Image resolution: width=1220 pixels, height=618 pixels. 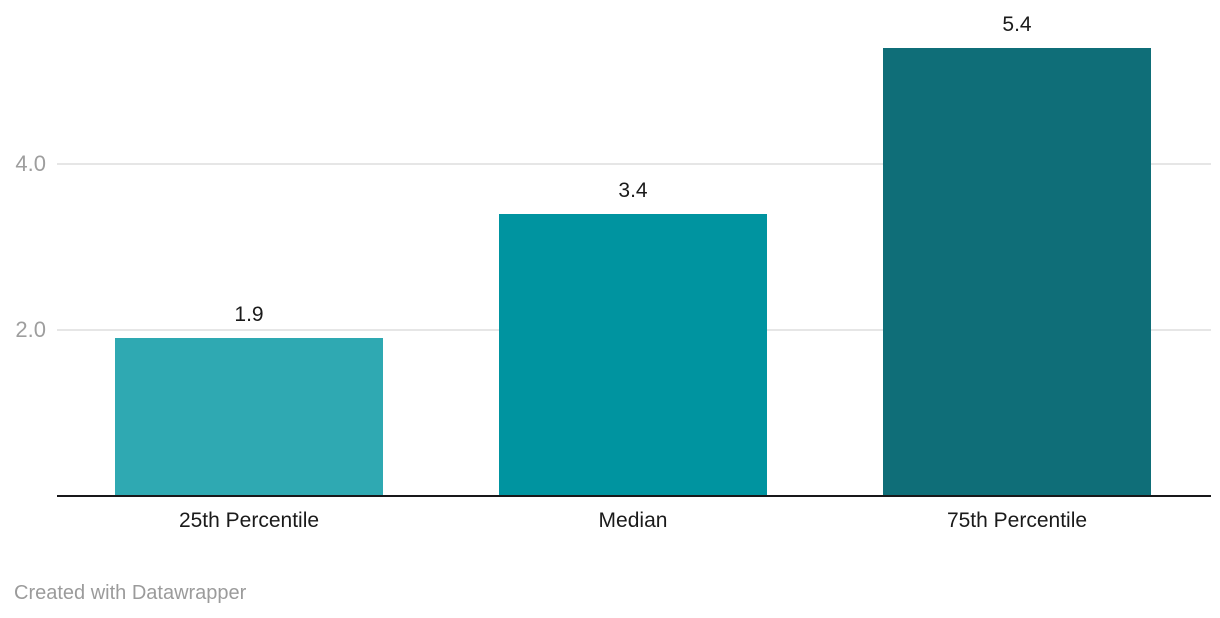 What do you see at coordinates (249, 417) in the screenshot?
I see `bar-25th-percentile` at bounding box center [249, 417].